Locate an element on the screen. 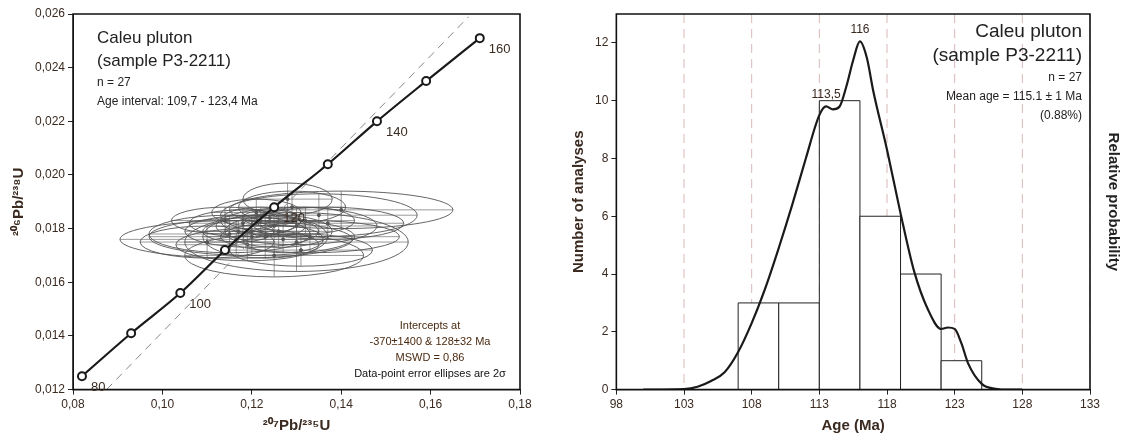 The height and width of the screenshot is (439, 1134). x-tick-label: 0,18 is located at coordinates (520, 404).